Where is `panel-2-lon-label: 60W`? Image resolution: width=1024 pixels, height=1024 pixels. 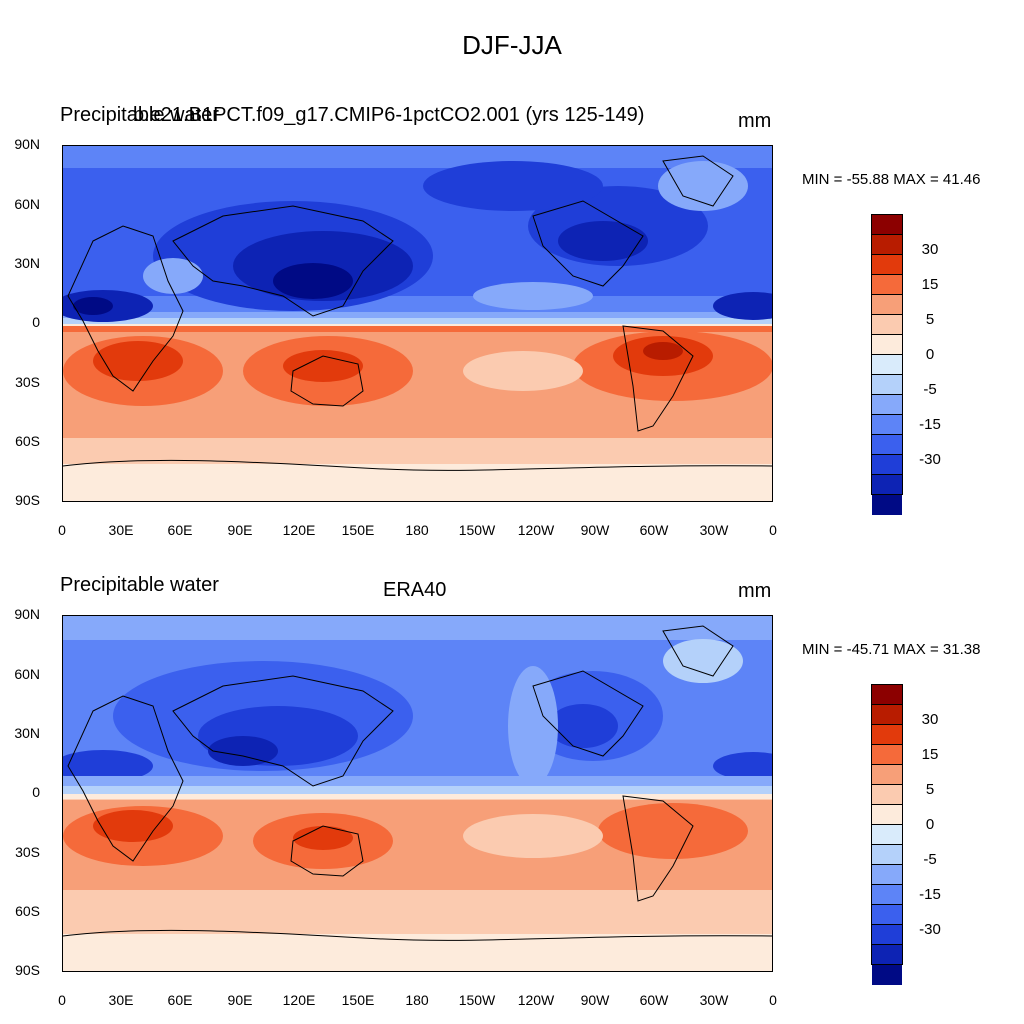 panel-2-lon-label: 60W is located at coordinates (654, 1000).